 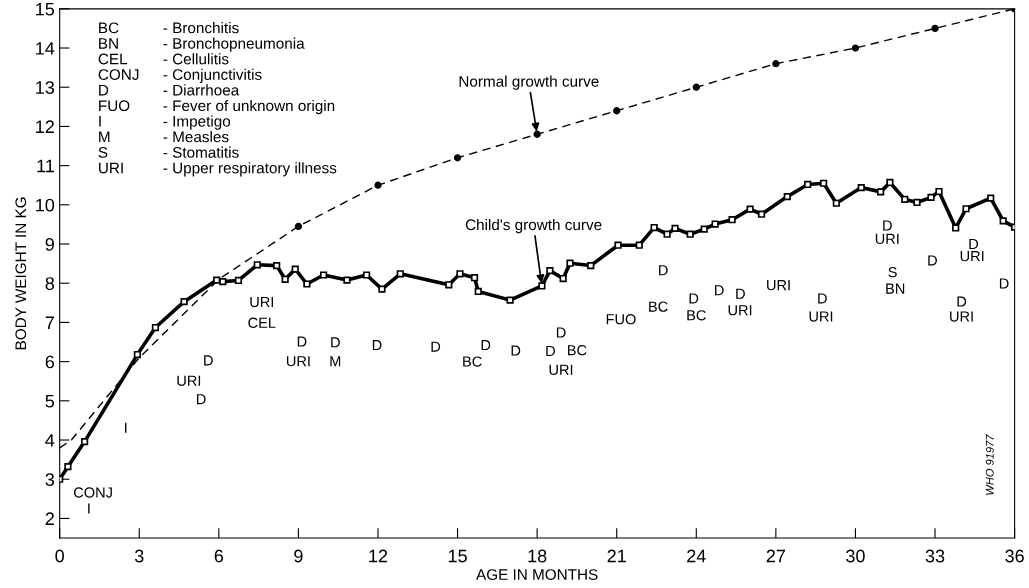 What do you see at coordinates (45, 205) in the screenshot?
I see `y-tick-label: 10` at bounding box center [45, 205].